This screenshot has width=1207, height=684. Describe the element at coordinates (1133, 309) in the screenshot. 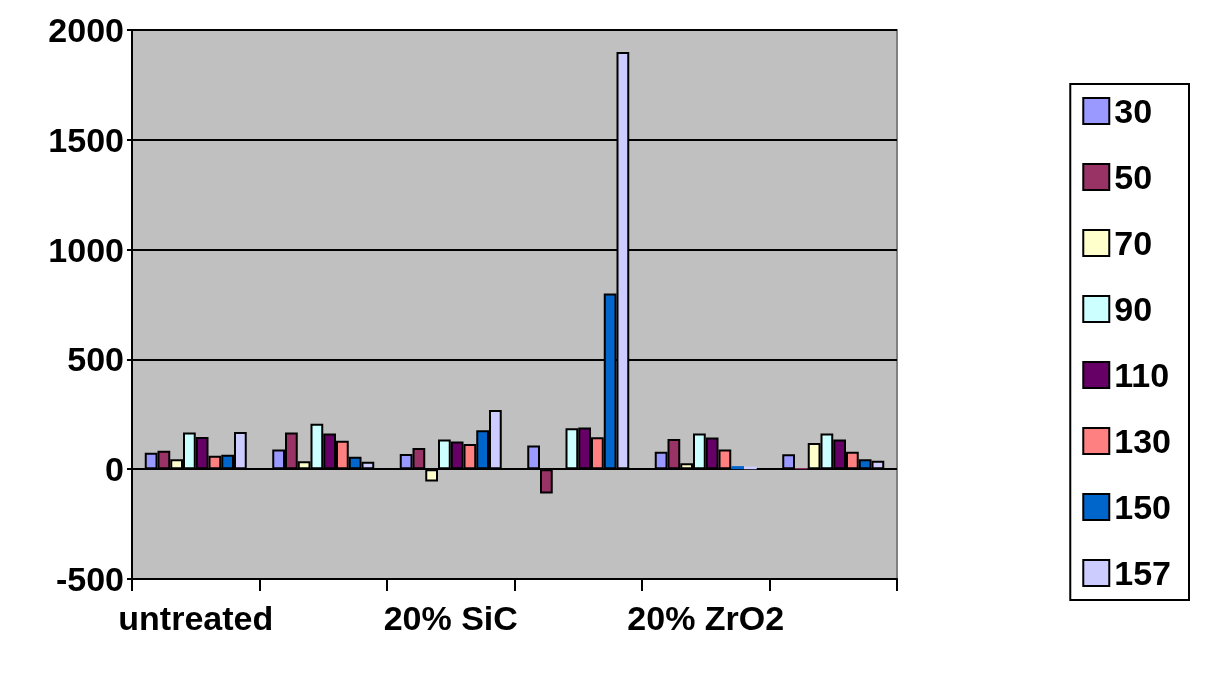

I see `legend-label: 90` at that location.